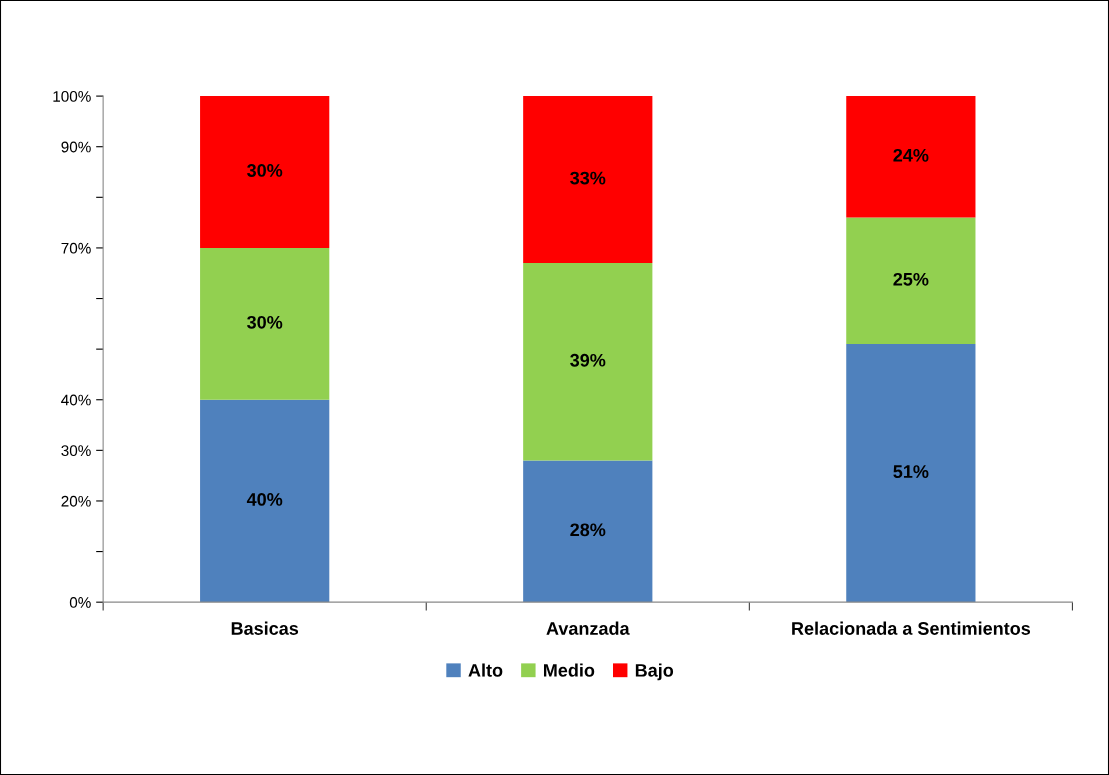  I want to click on y-tick-label: 90%, so click(76, 147).